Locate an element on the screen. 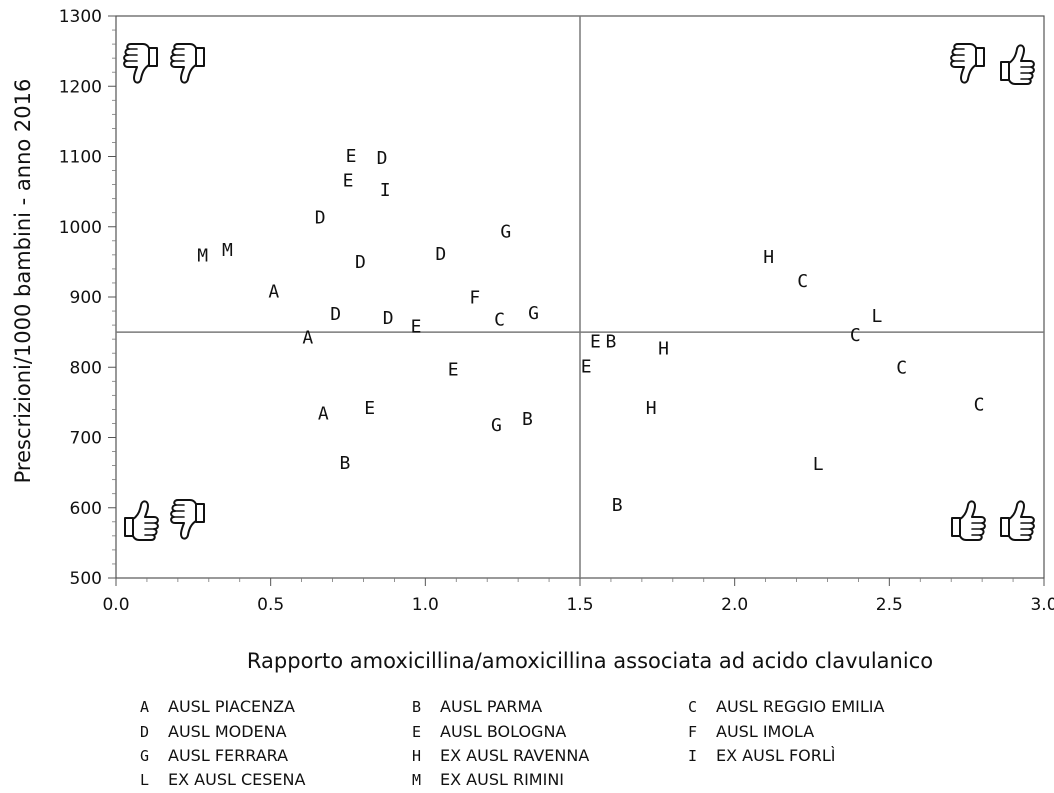 The height and width of the screenshot is (793, 1054). data-point: I is located at coordinates (385, 190).